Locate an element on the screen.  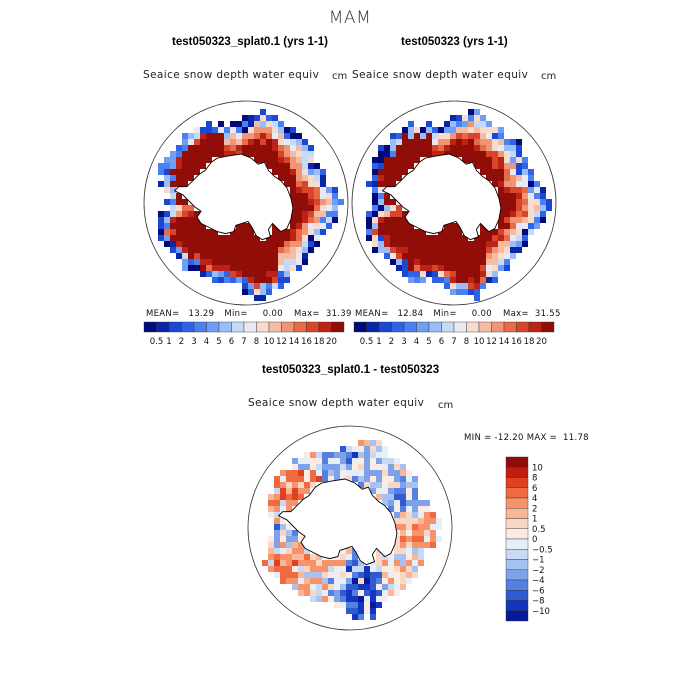
right-mean-value: 12.84 is located at coordinates (410, 314).